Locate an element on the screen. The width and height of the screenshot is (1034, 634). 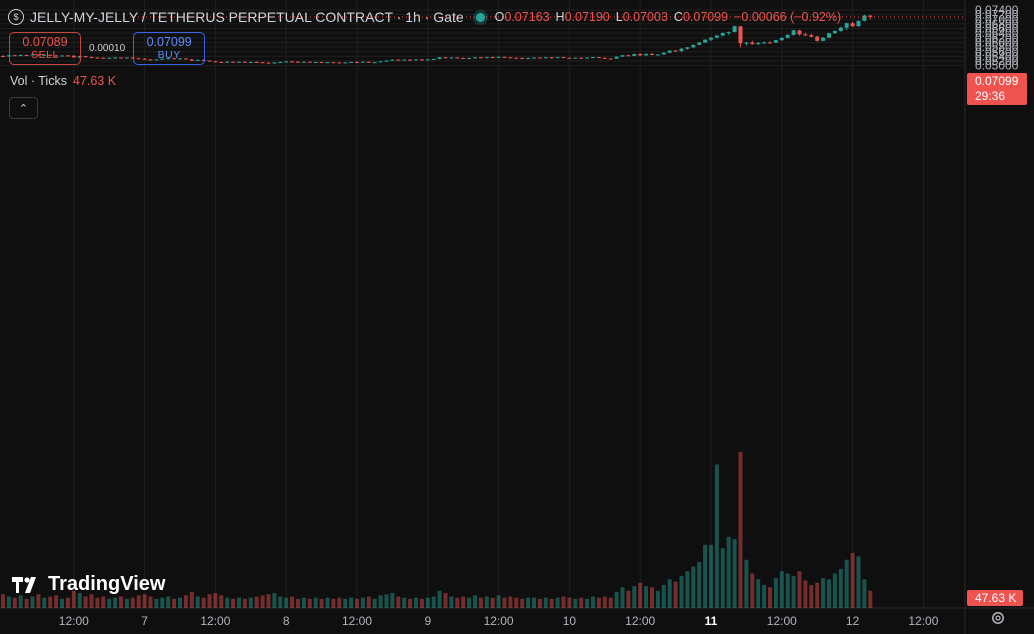
last-price-label: 0.07099 29:36 is located at coordinates (997, 89).